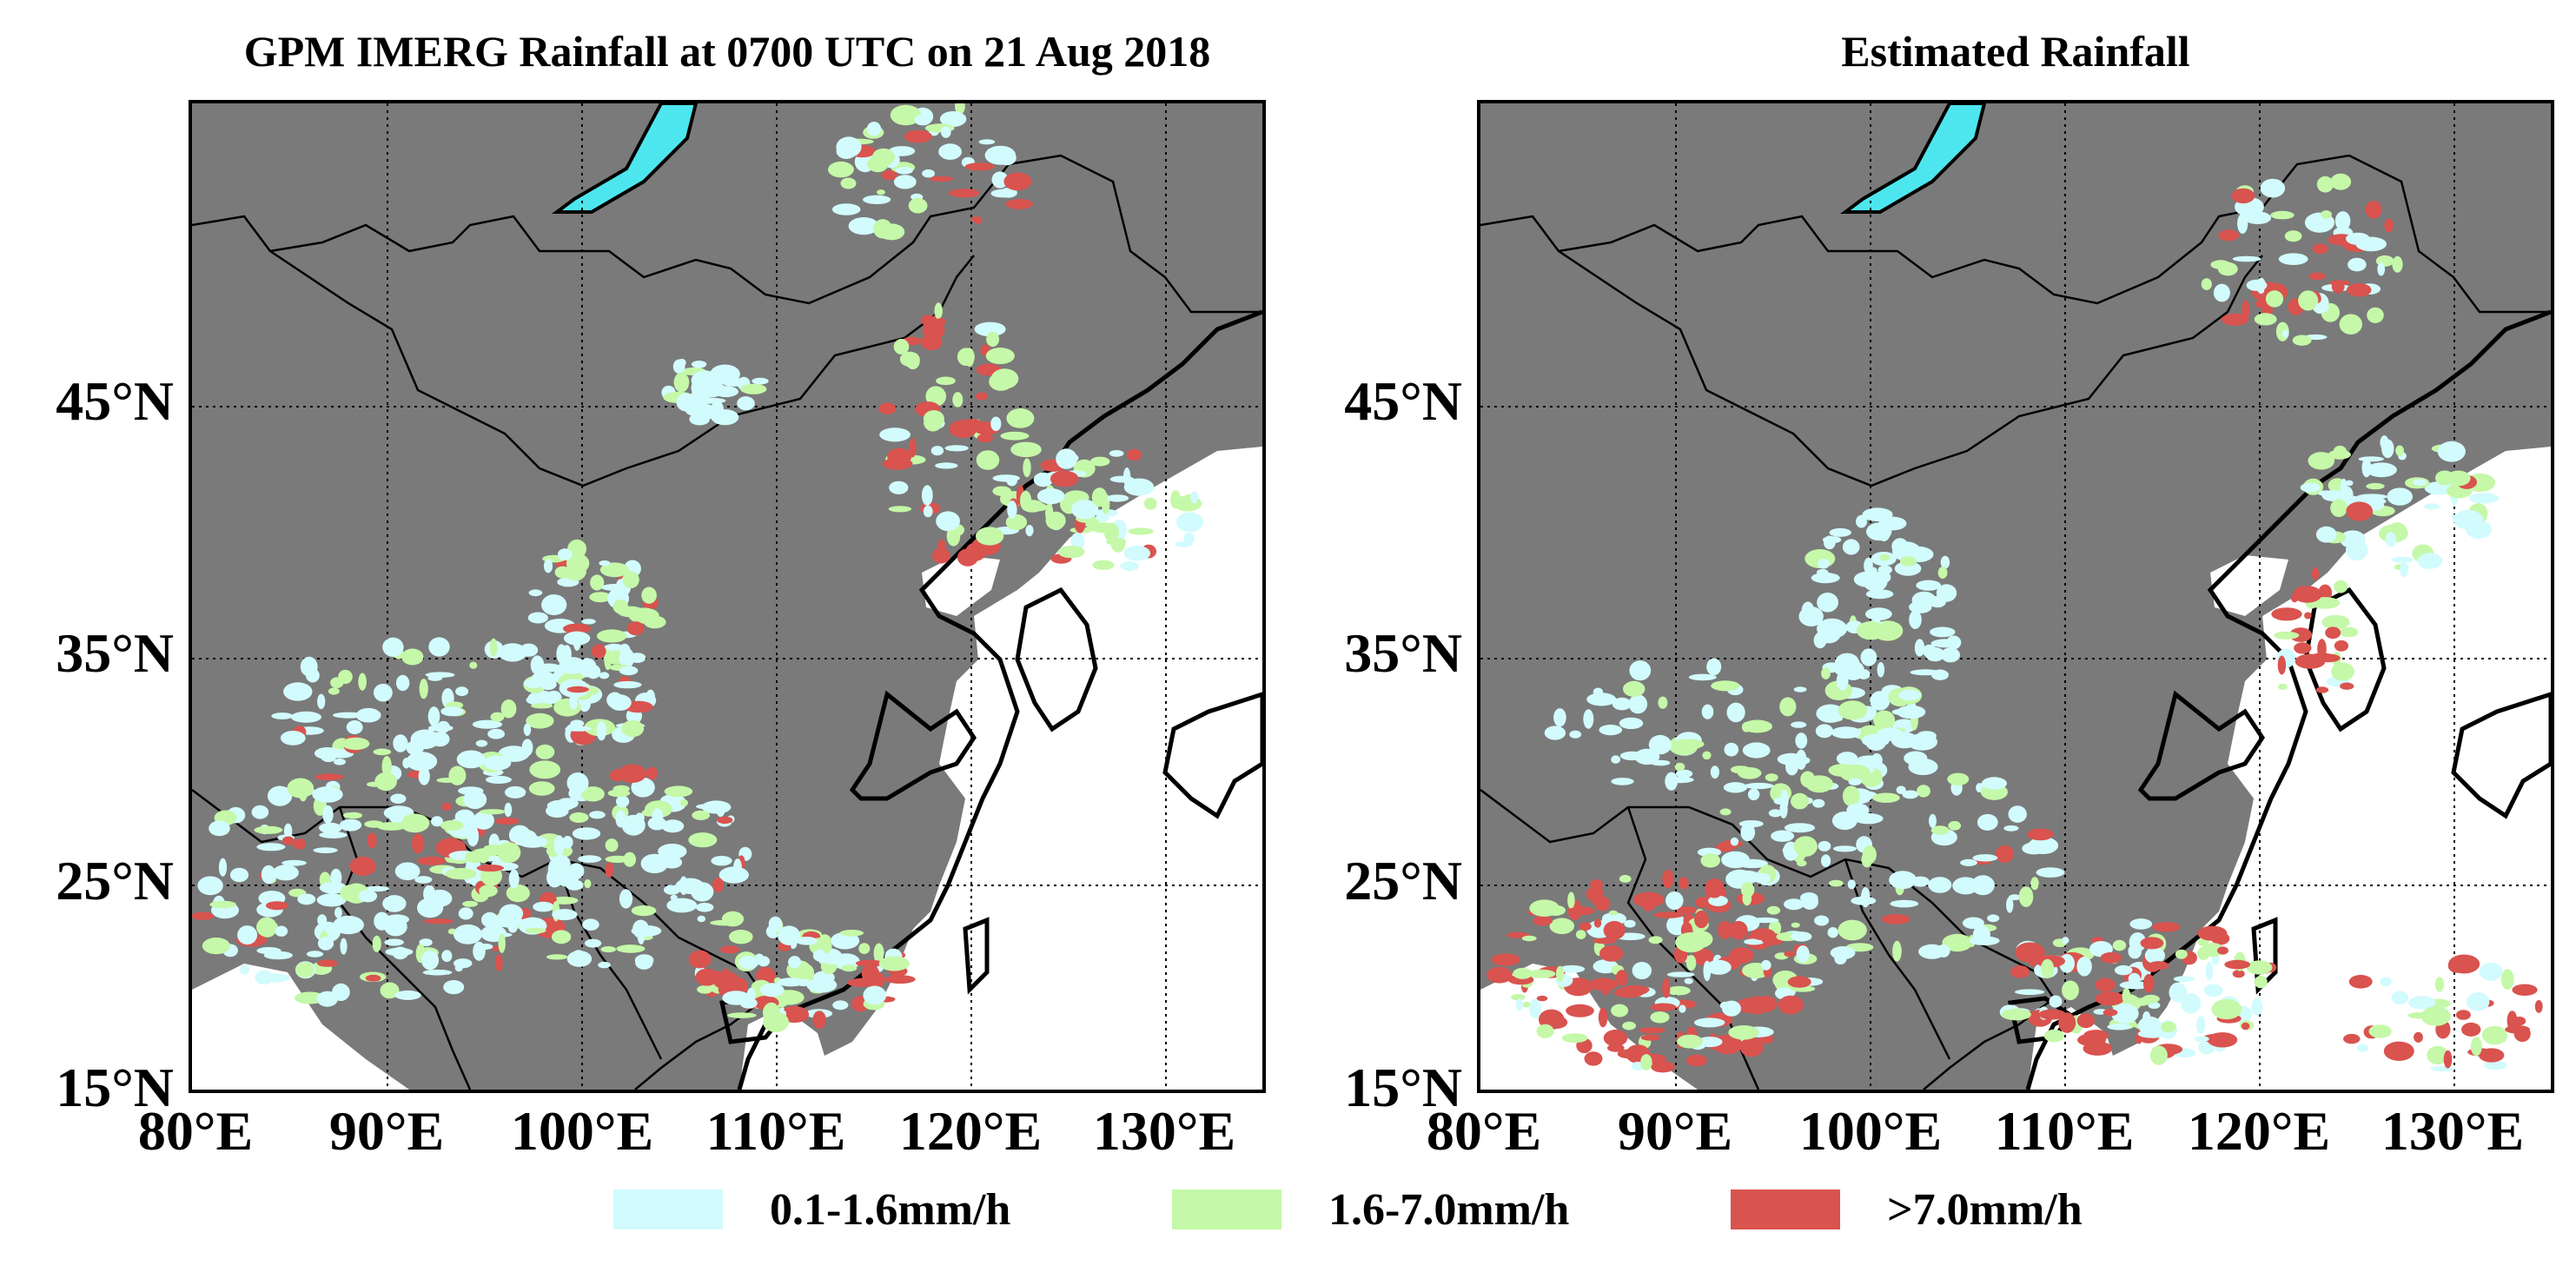  Describe the element at coordinates (386, 1131) in the screenshot. I see `lon-label-90e: 90°E` at that location.